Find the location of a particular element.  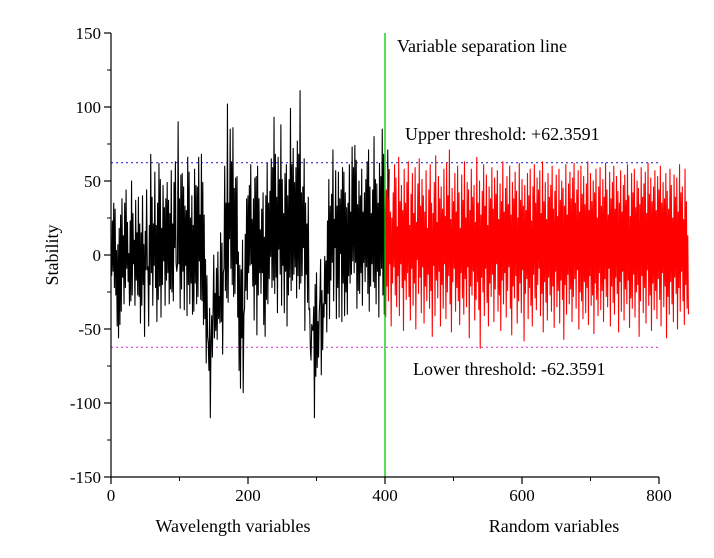

separator-label: Variable separation line is located at coordinates (482, 46).